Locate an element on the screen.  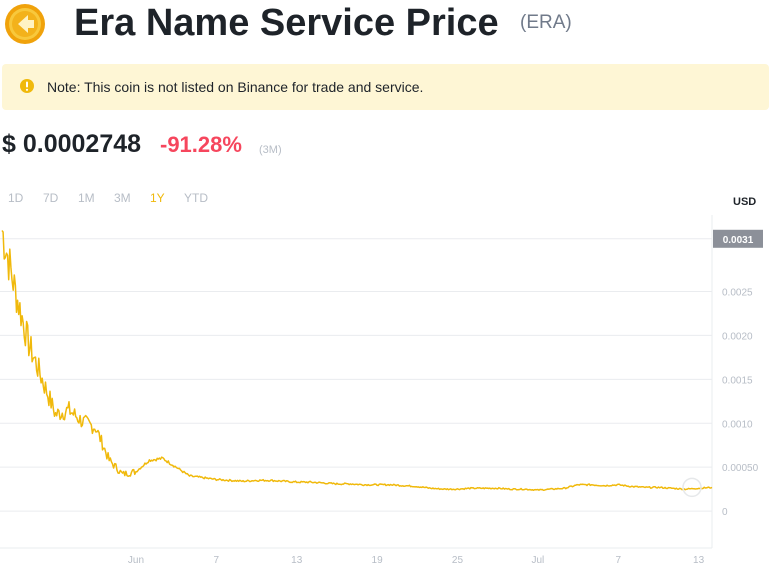
last-price-marker-icon is located at coordinates (692, 487).